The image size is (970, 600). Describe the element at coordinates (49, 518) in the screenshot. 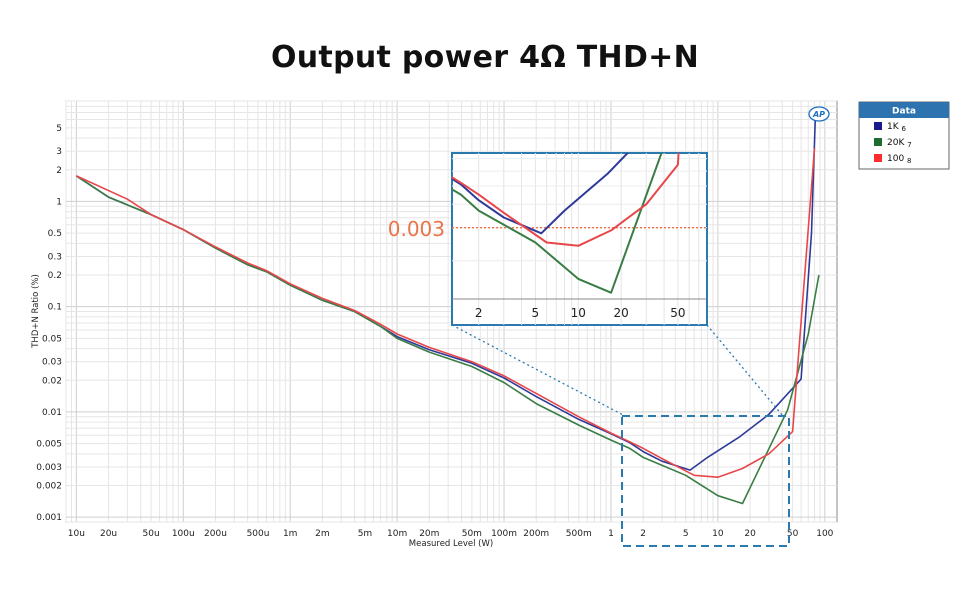

I see `y-tick-label: 0.001` at that location.